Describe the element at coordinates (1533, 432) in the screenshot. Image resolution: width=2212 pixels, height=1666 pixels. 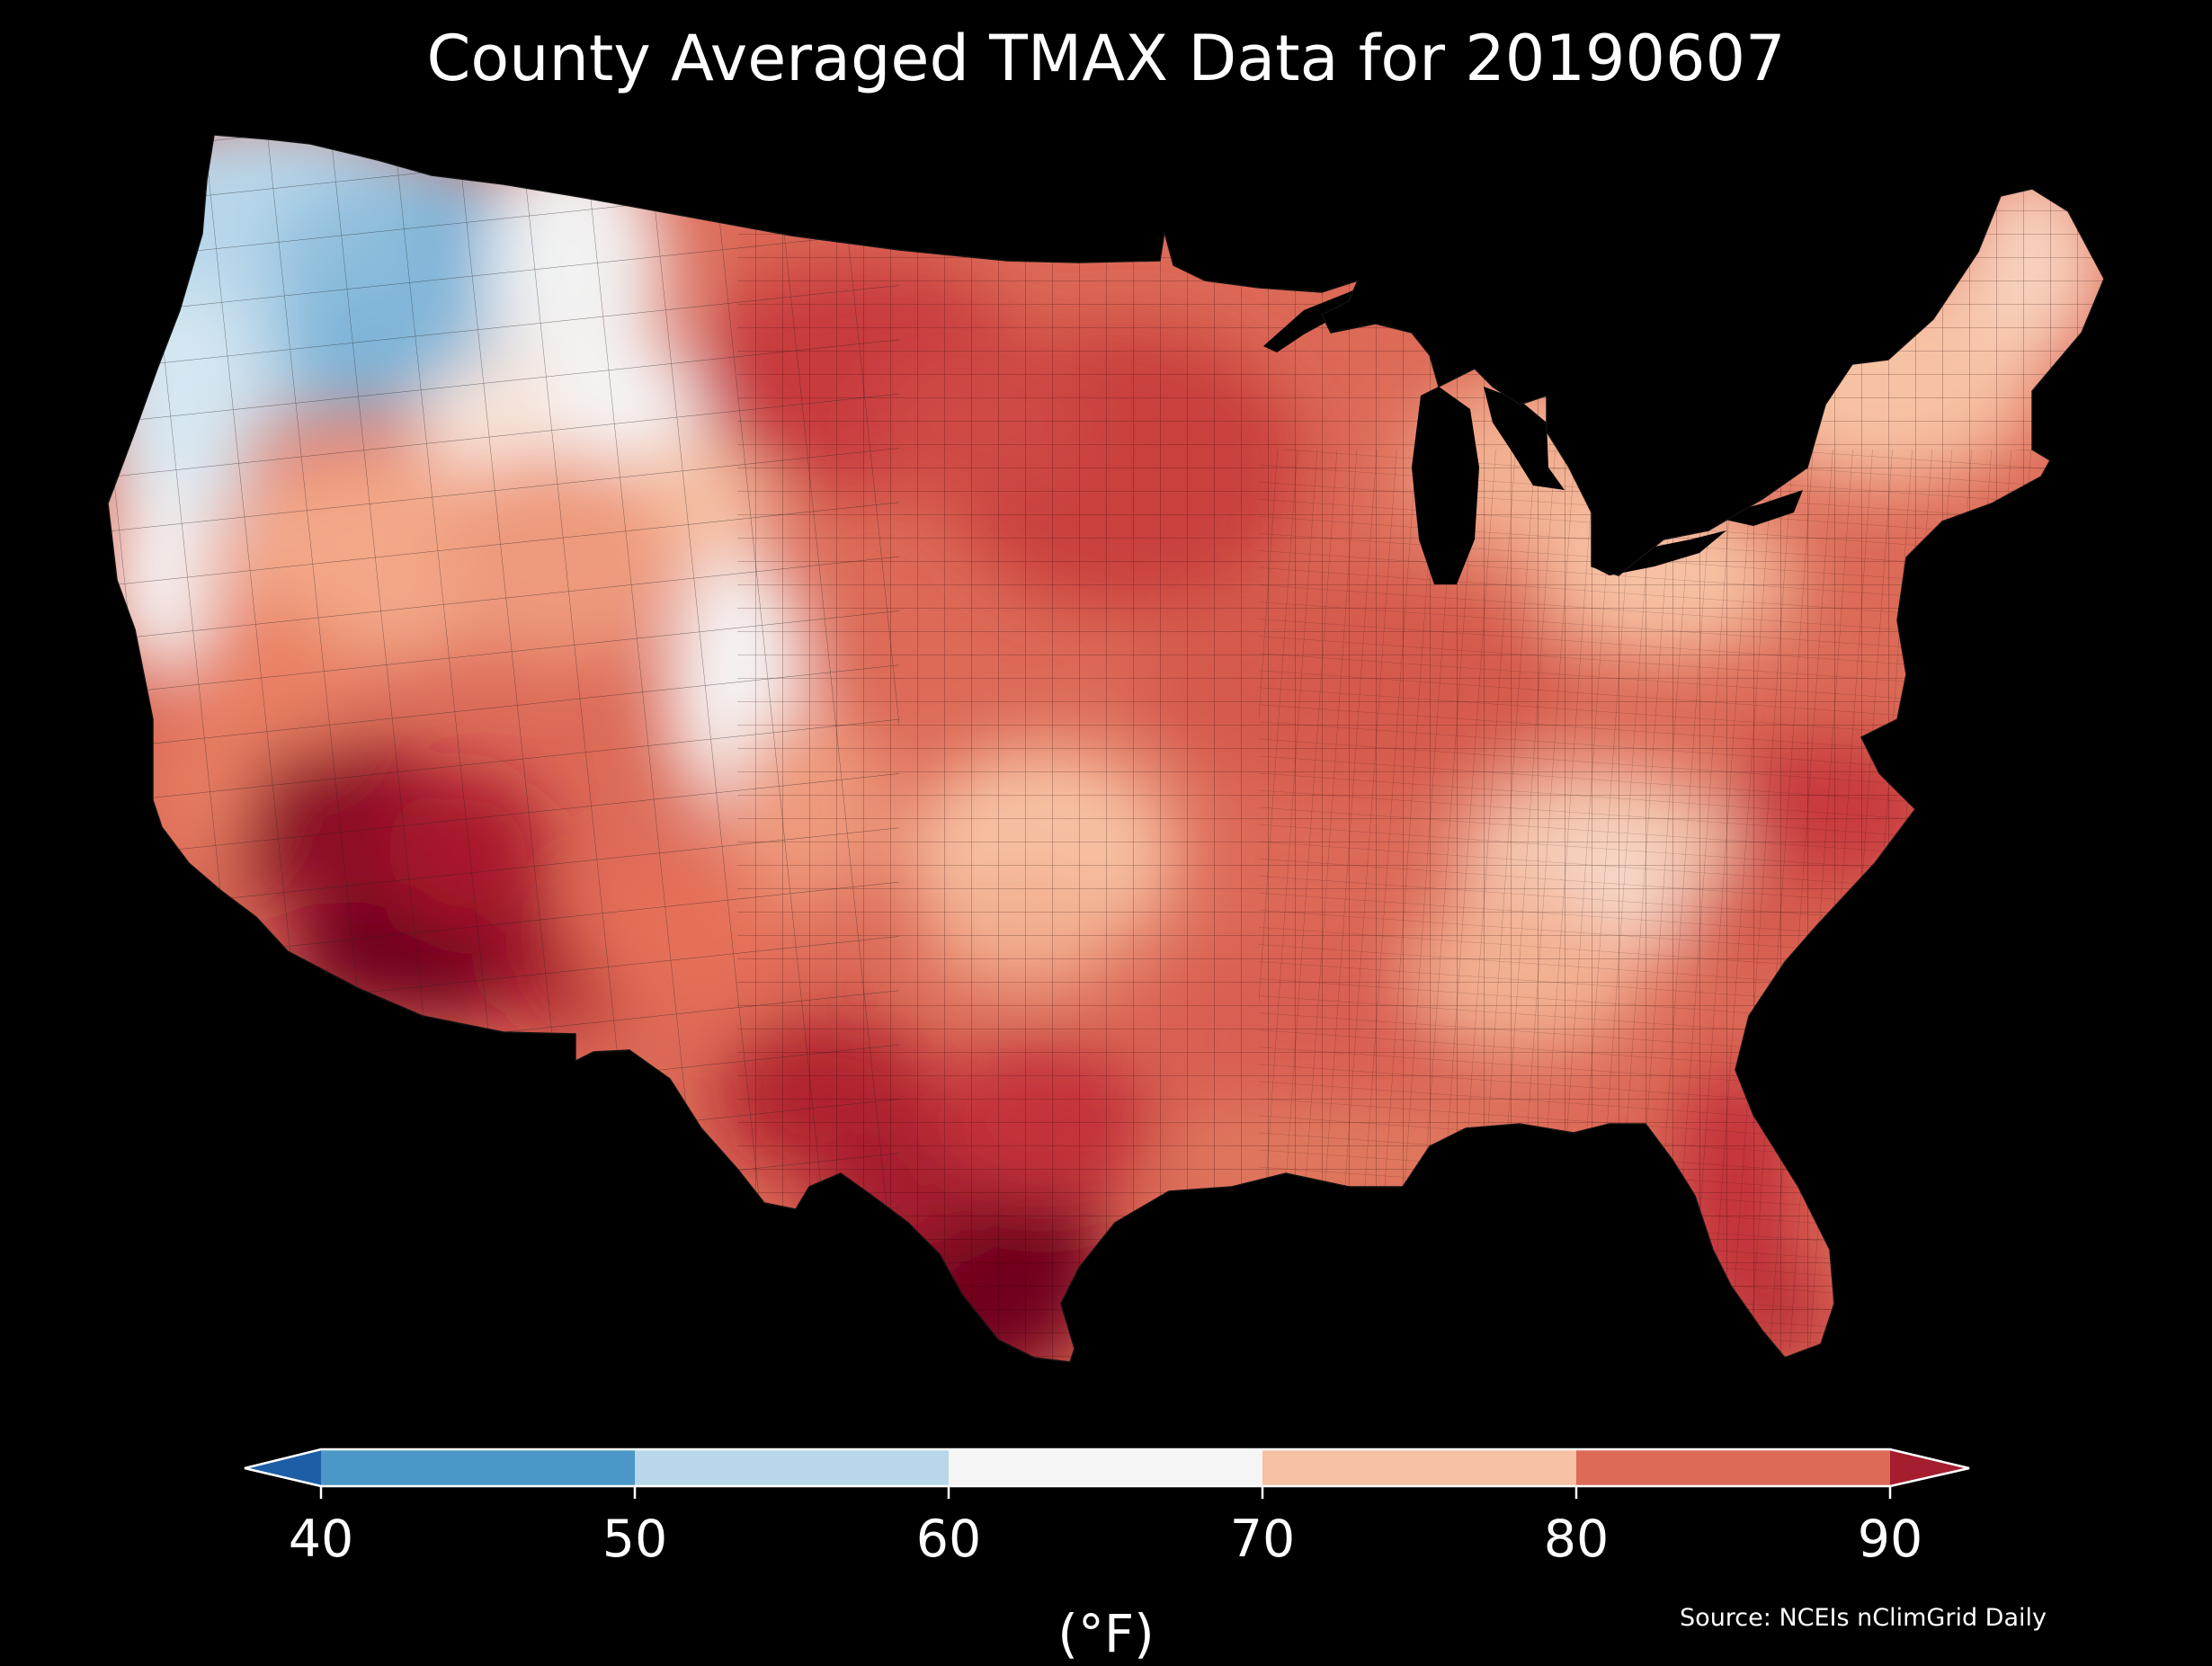
I see `great-lakes` at that location.